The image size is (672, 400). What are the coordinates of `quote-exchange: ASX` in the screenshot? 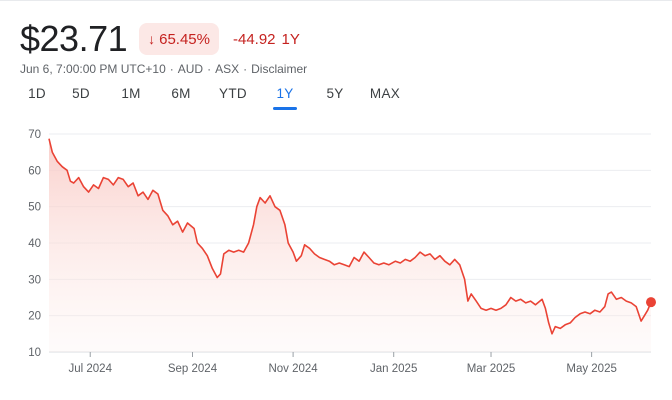 It's located at (227, 69).